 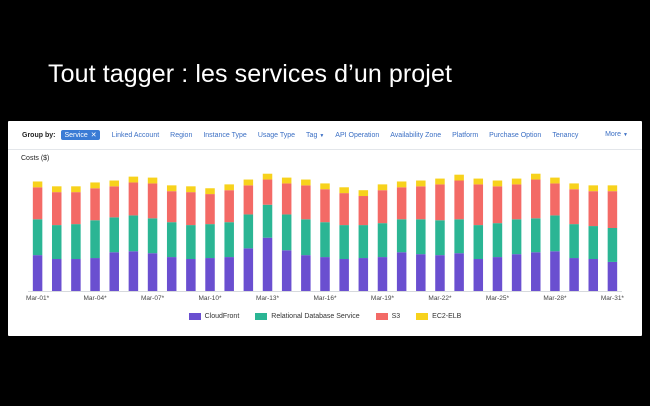 I want to click on bar-segment-ec2-elb-mar-17-, so click(x=344, y=190).